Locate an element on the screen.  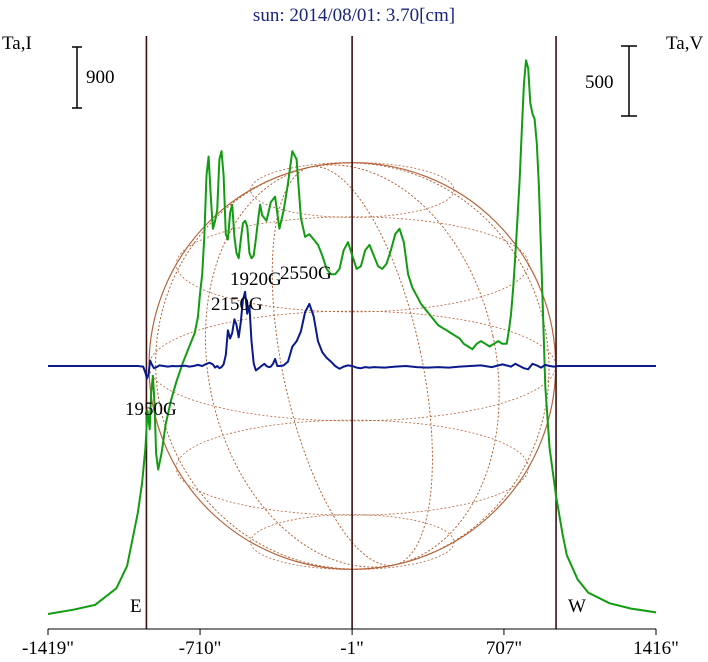
right-scale-label: 500 is located at coordinates (599, 82).